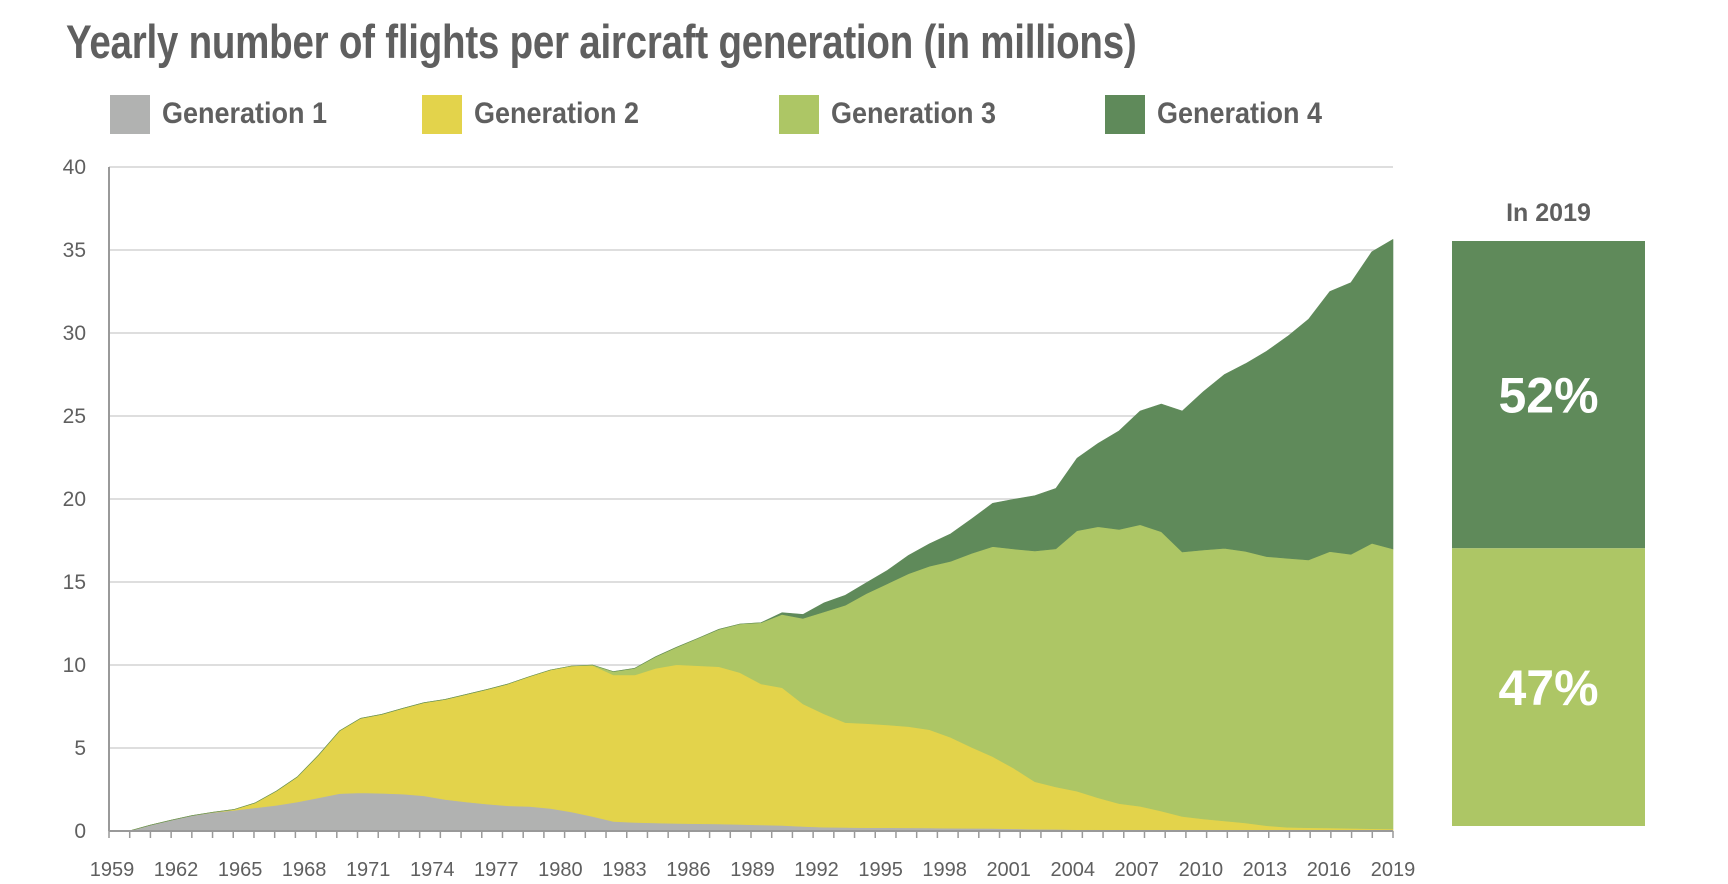  Describe the element at coordinates (880, 870) in the screenshot. I see `x-tick-label: 1995` at that location.